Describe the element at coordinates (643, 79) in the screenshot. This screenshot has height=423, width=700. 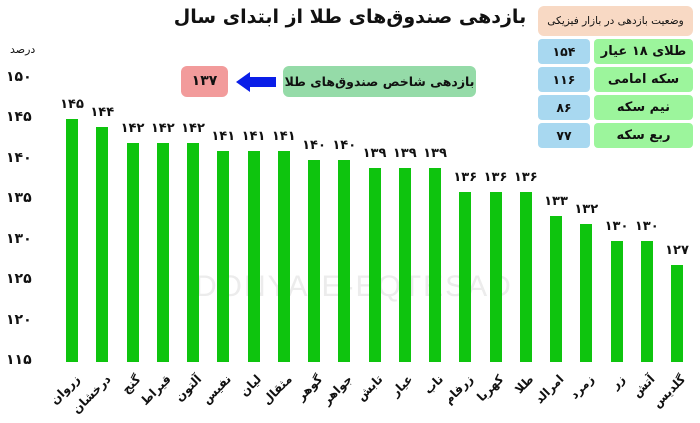
I see `physical-market-name: سکه امامی` at that location.